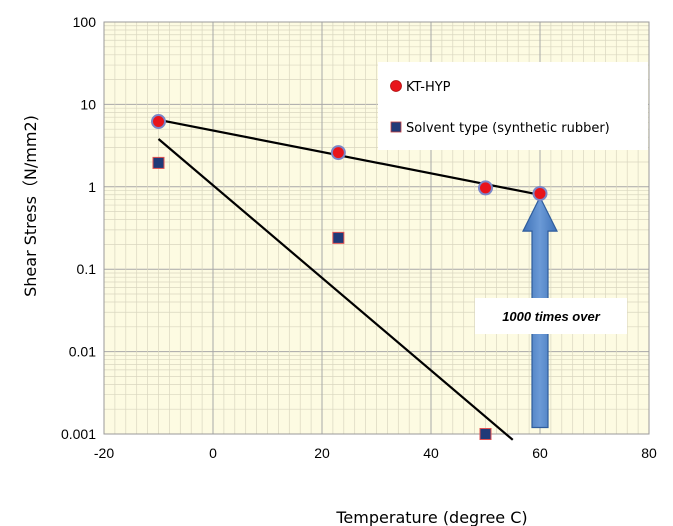 The image size is (673, 526). What do you see at coordinates (649, 453) in the screenshot?
I see `x-tick-label: 80` at bounding box center [649, 453].